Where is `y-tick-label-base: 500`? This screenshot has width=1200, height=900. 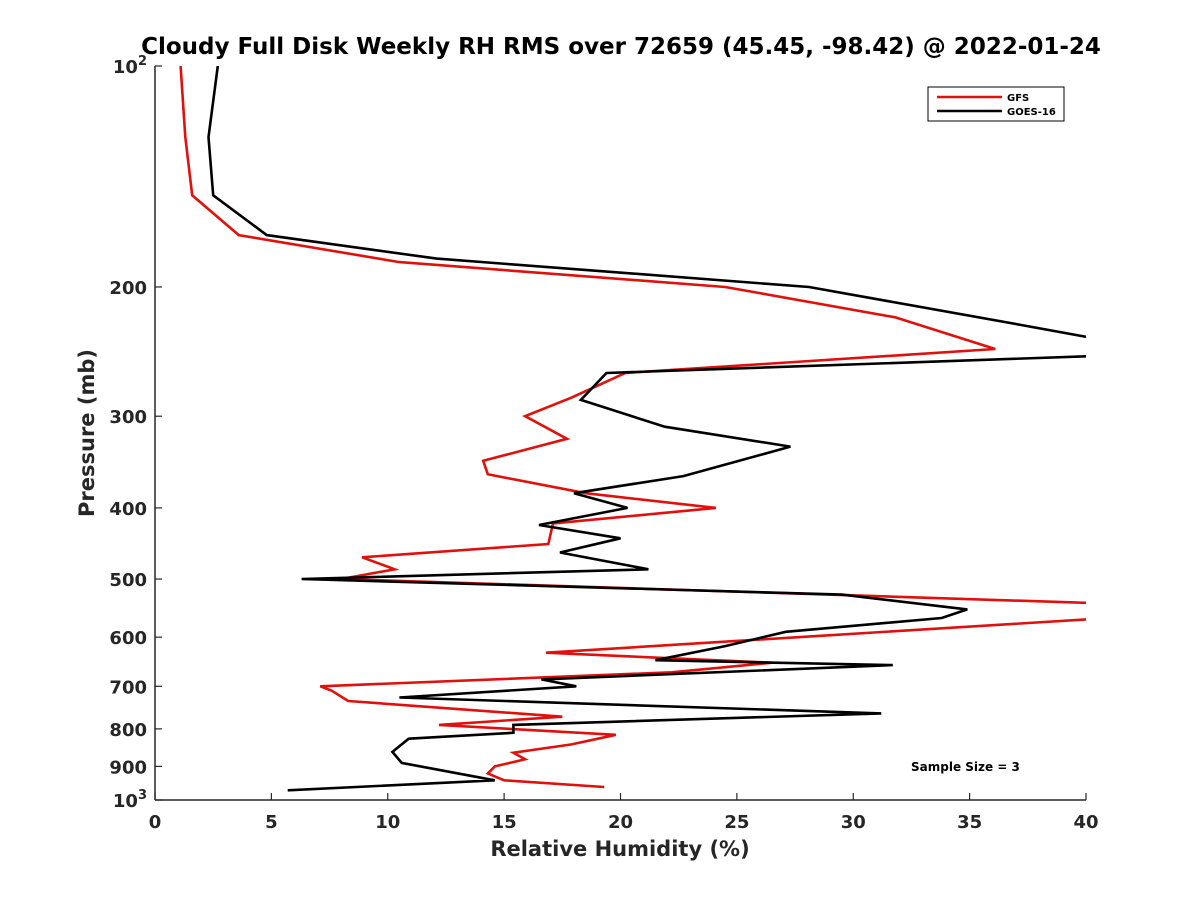 y-tick-label-base: 500 is located at coordinates (128, 580).